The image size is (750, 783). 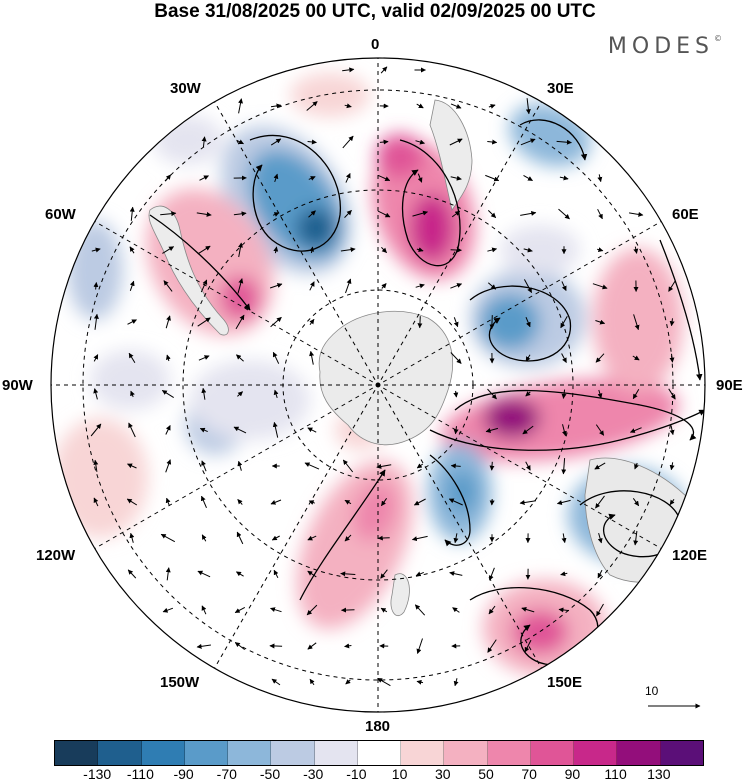 What do you see at coordinates (443, 774) in the screenshot?
I see `colorbar-tick-label: 30` at bounding box center [443, 774].